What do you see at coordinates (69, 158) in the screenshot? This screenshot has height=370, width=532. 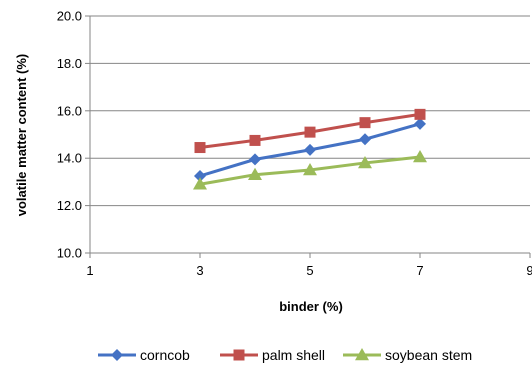 I see `y-tick-label: 14.0` at bounding box center [69, 158].